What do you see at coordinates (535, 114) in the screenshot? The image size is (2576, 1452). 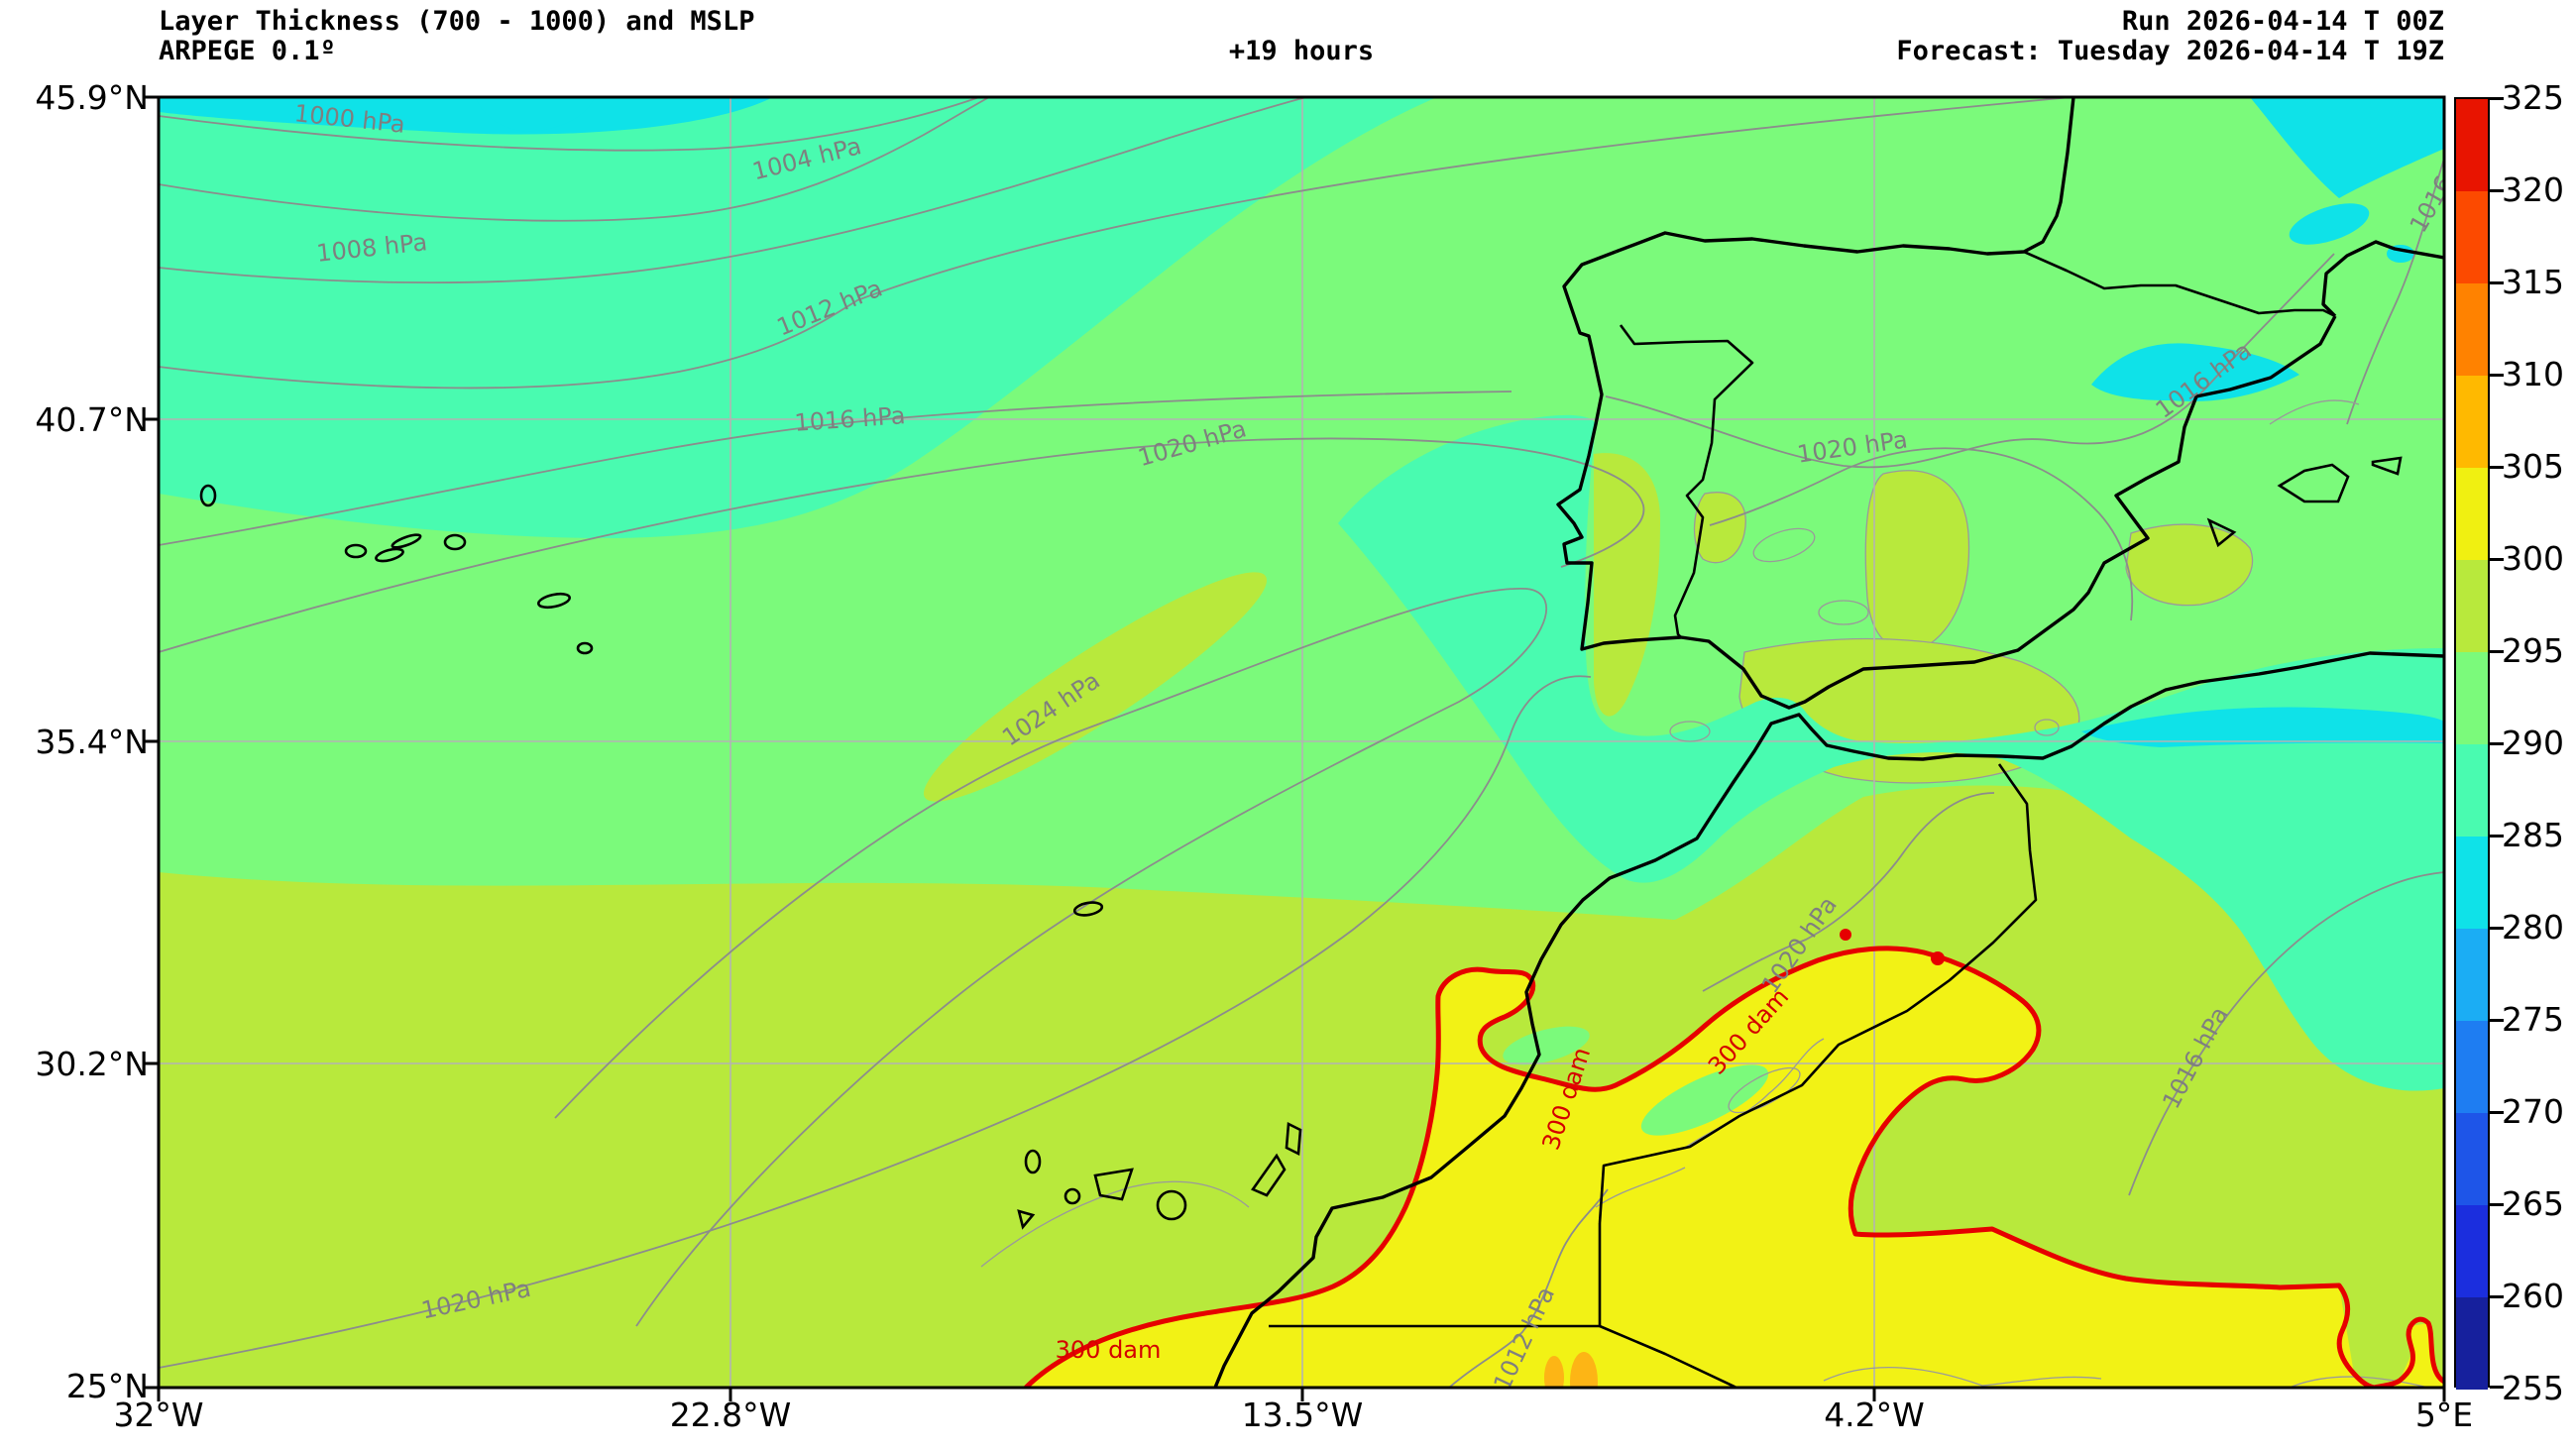 I see `fill-280-285-topcenter` at bounding box center [535, 114].